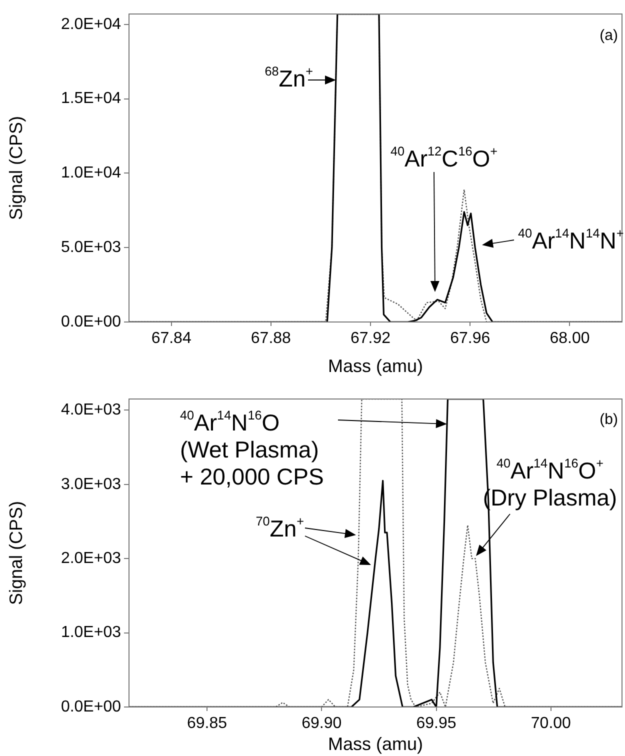  Describe the element at coordinates (271, 339) in the screenshot. I see `x-tick-label: 67.88` at that location.